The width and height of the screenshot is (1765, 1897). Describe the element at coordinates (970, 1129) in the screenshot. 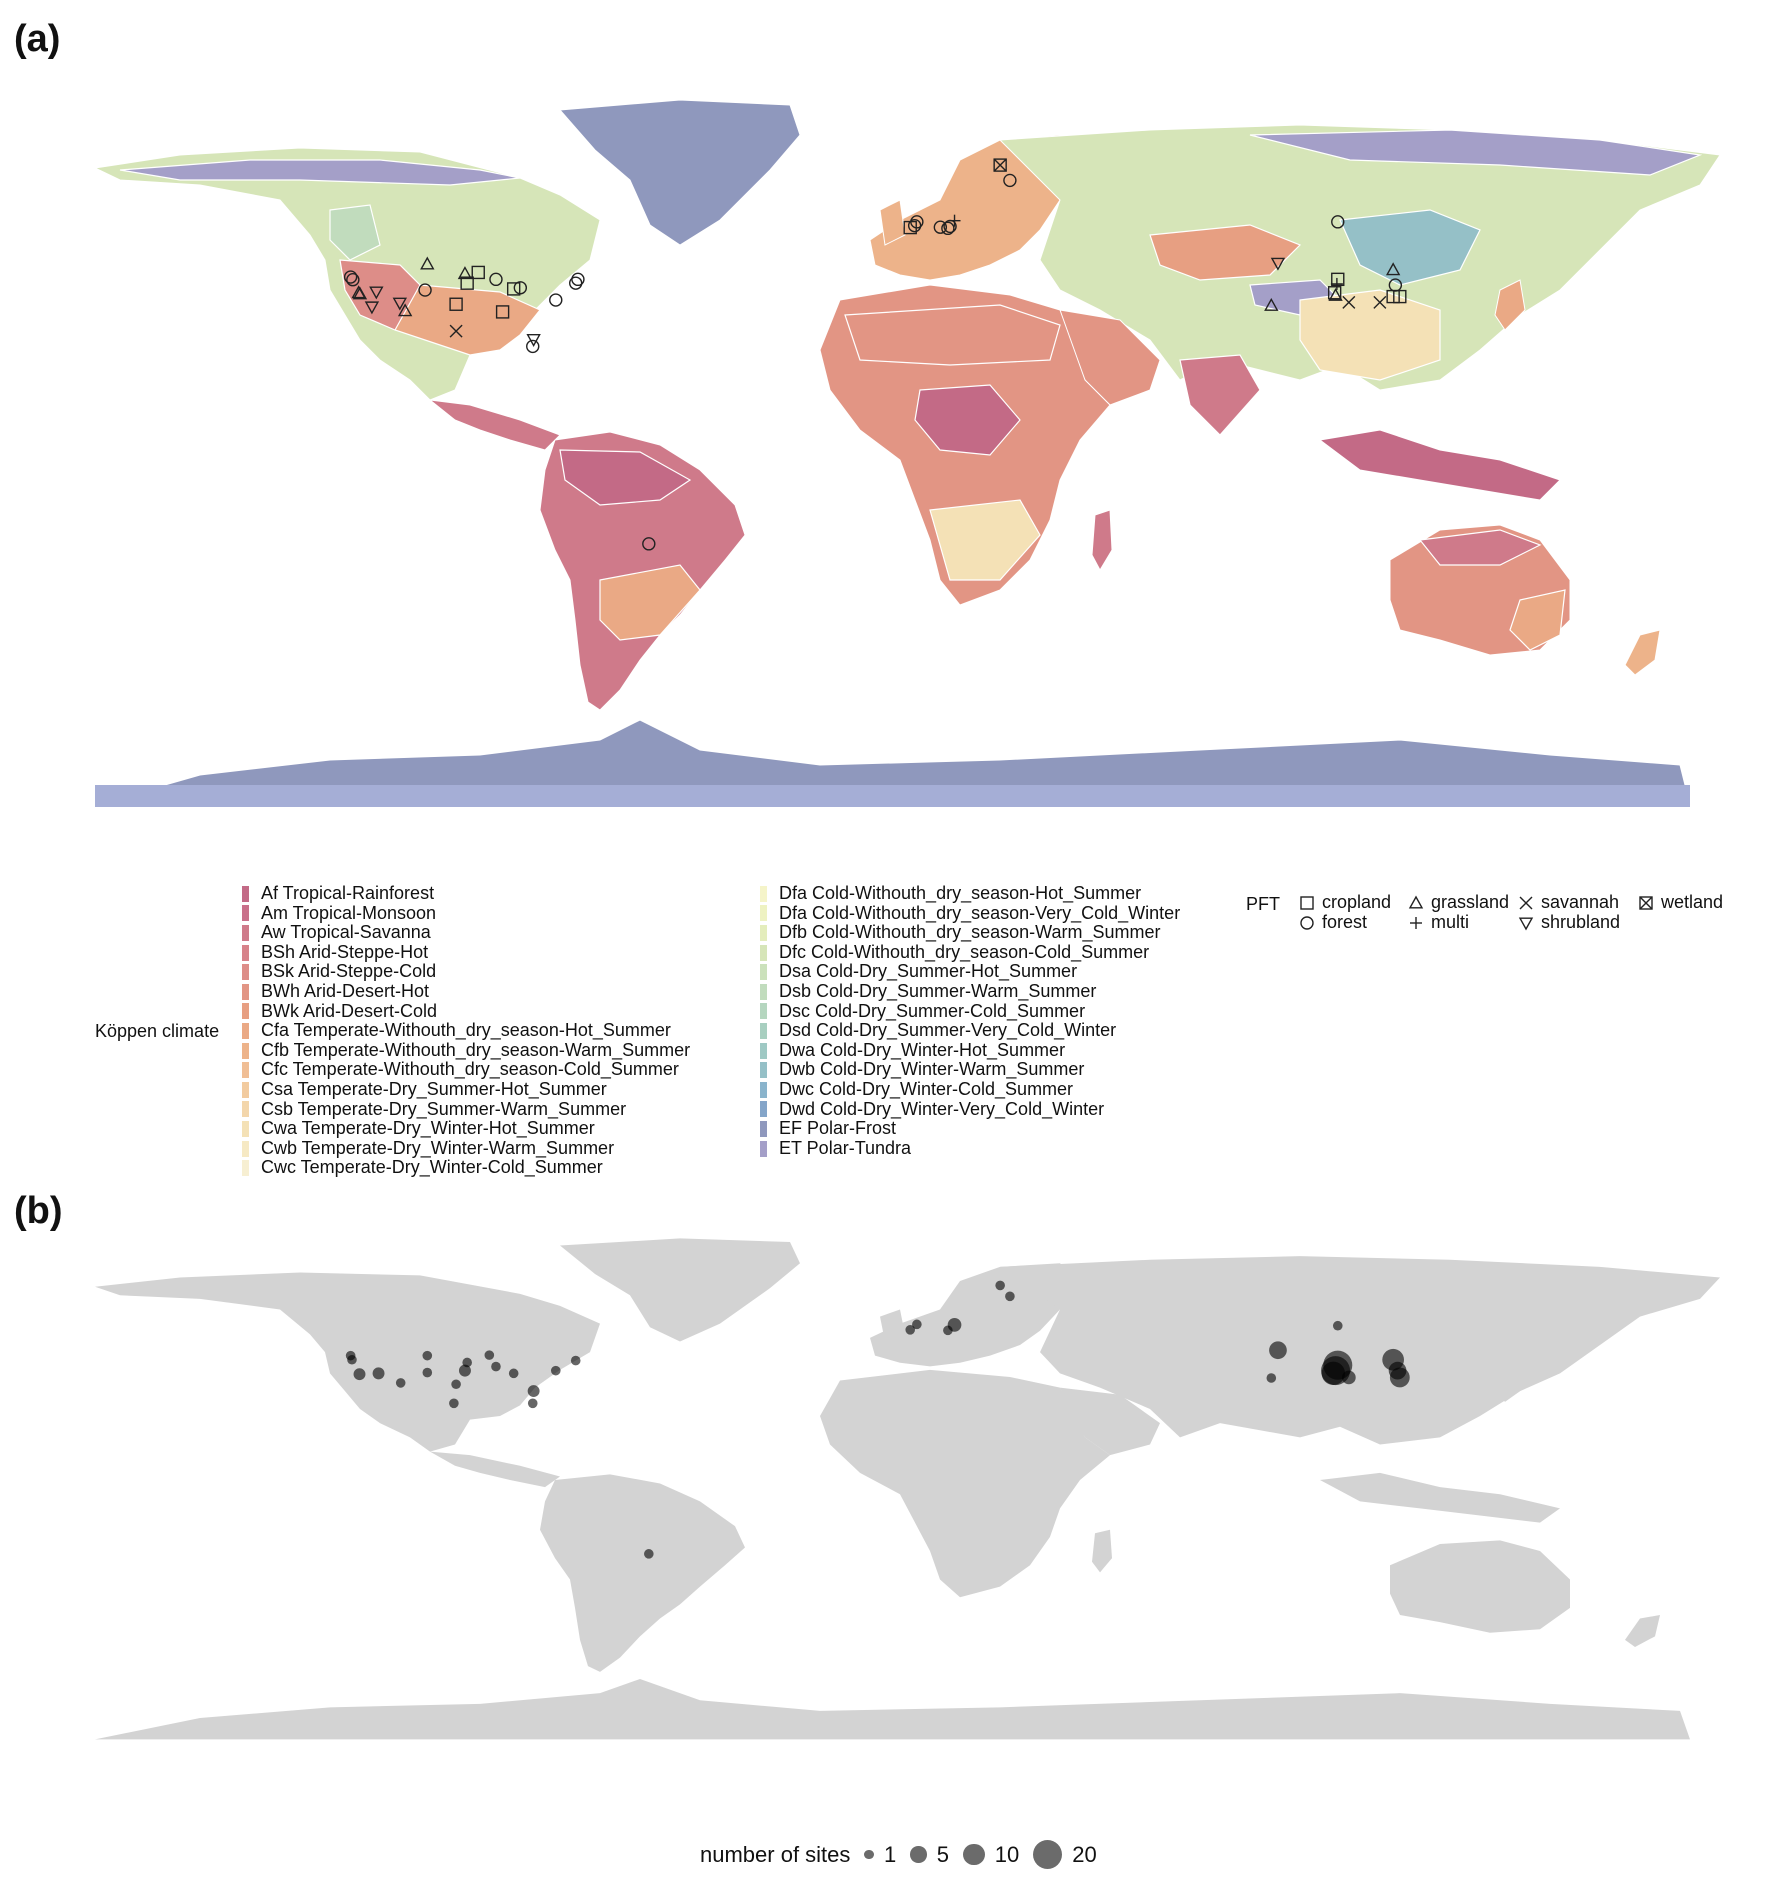

I see `climate-legend-item: EF Polar-Frost` at that location.